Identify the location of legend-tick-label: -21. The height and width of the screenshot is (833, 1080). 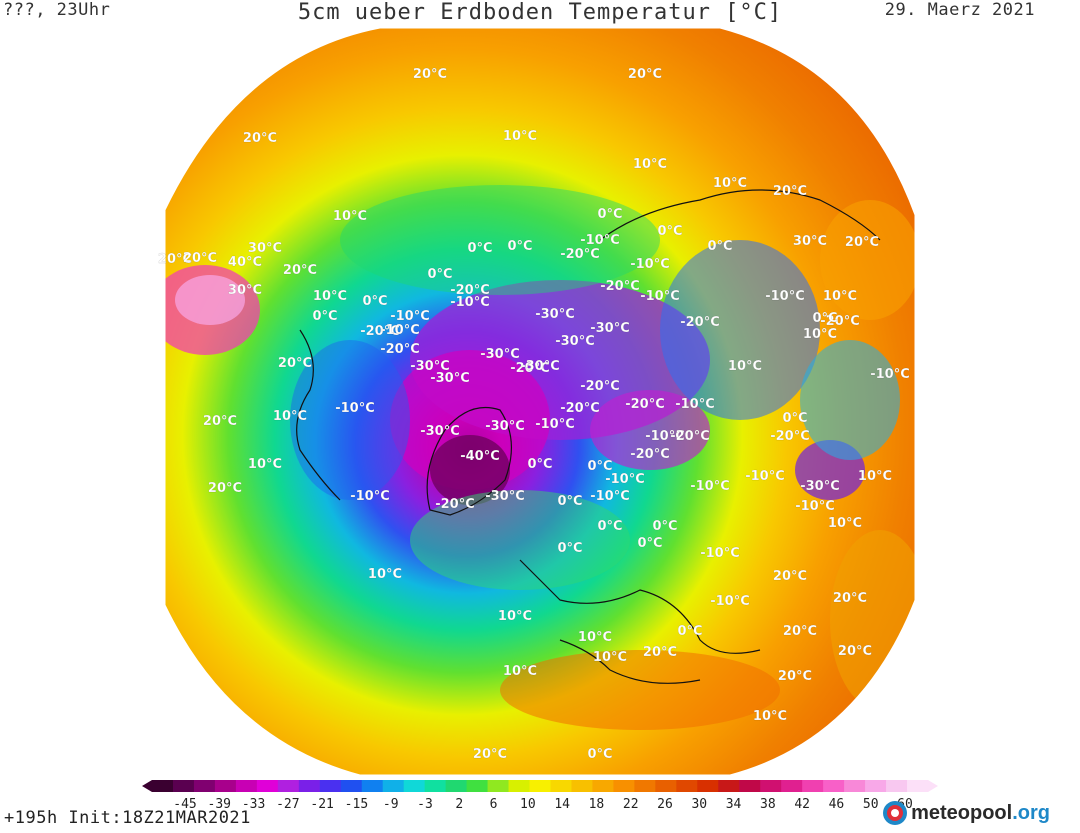
(321, 804).